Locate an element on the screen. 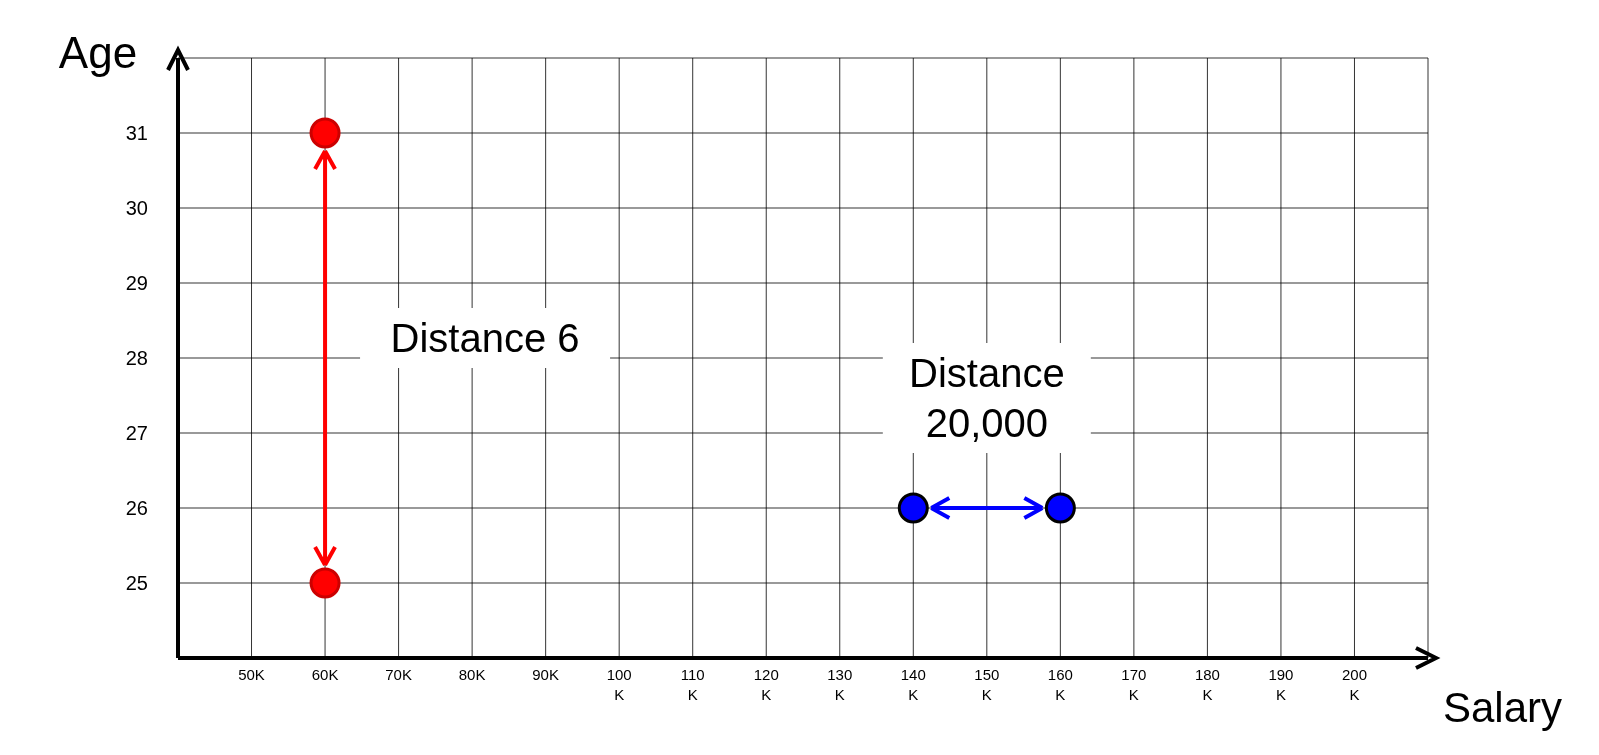 Image resolution: width=1599 pixels, height=755 pixels. x-tick-label: 60K is located at coordinates (325, 674).